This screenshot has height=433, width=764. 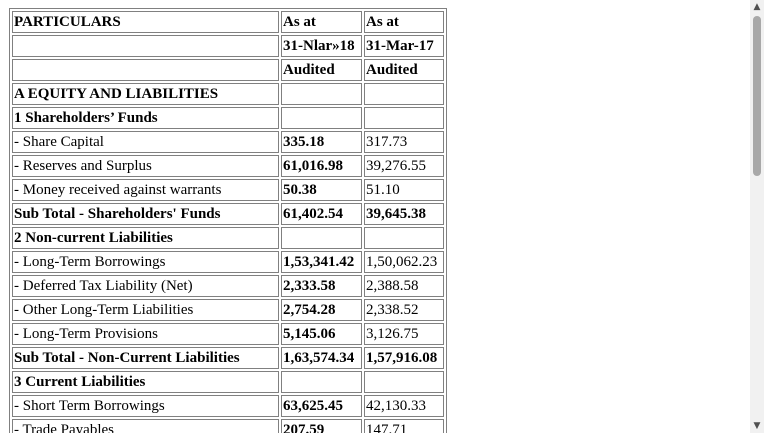 What do you see at coordinates (404, 22) in the screenshot?
I see `as-at-2017-cell: As at` at bounding box center [404, 22].